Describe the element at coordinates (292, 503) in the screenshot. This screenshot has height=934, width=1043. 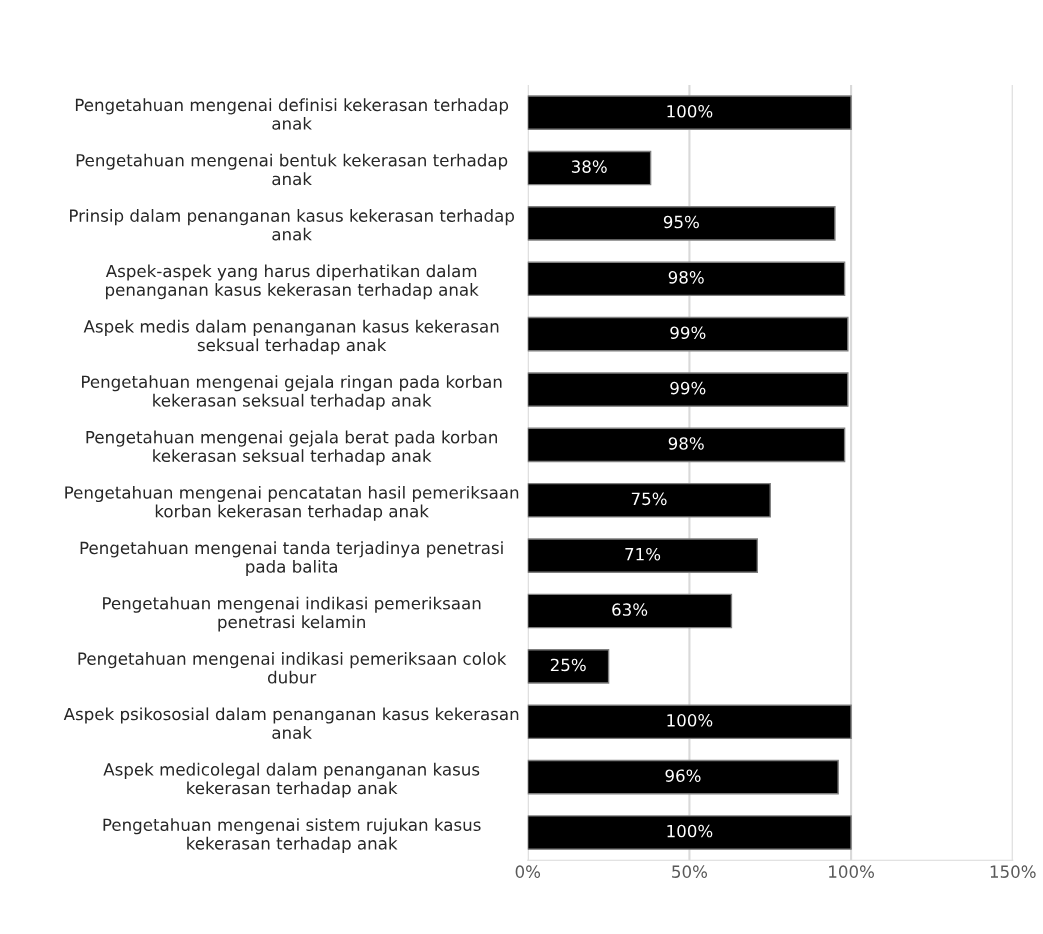
I see `y-tick-label: Pengetahuan mengenai pencatatan hasil pemeriksaan korban kekerasan terhadap anak` at that location.